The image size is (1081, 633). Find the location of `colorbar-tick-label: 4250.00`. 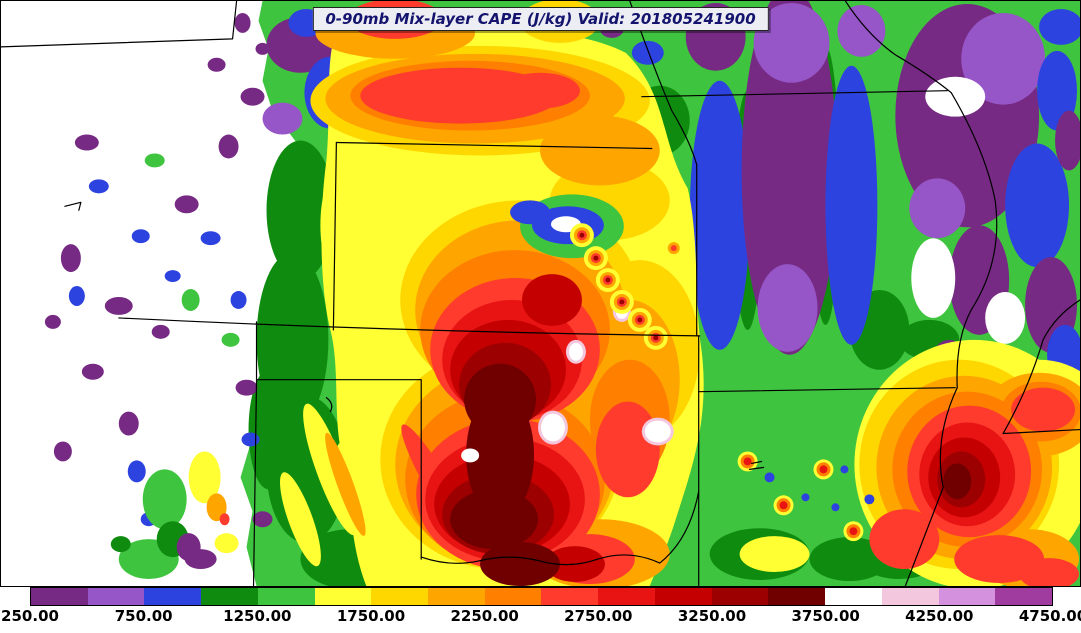

colorbar-tick-label: 4250.00 is located at coordinates (939, 616).